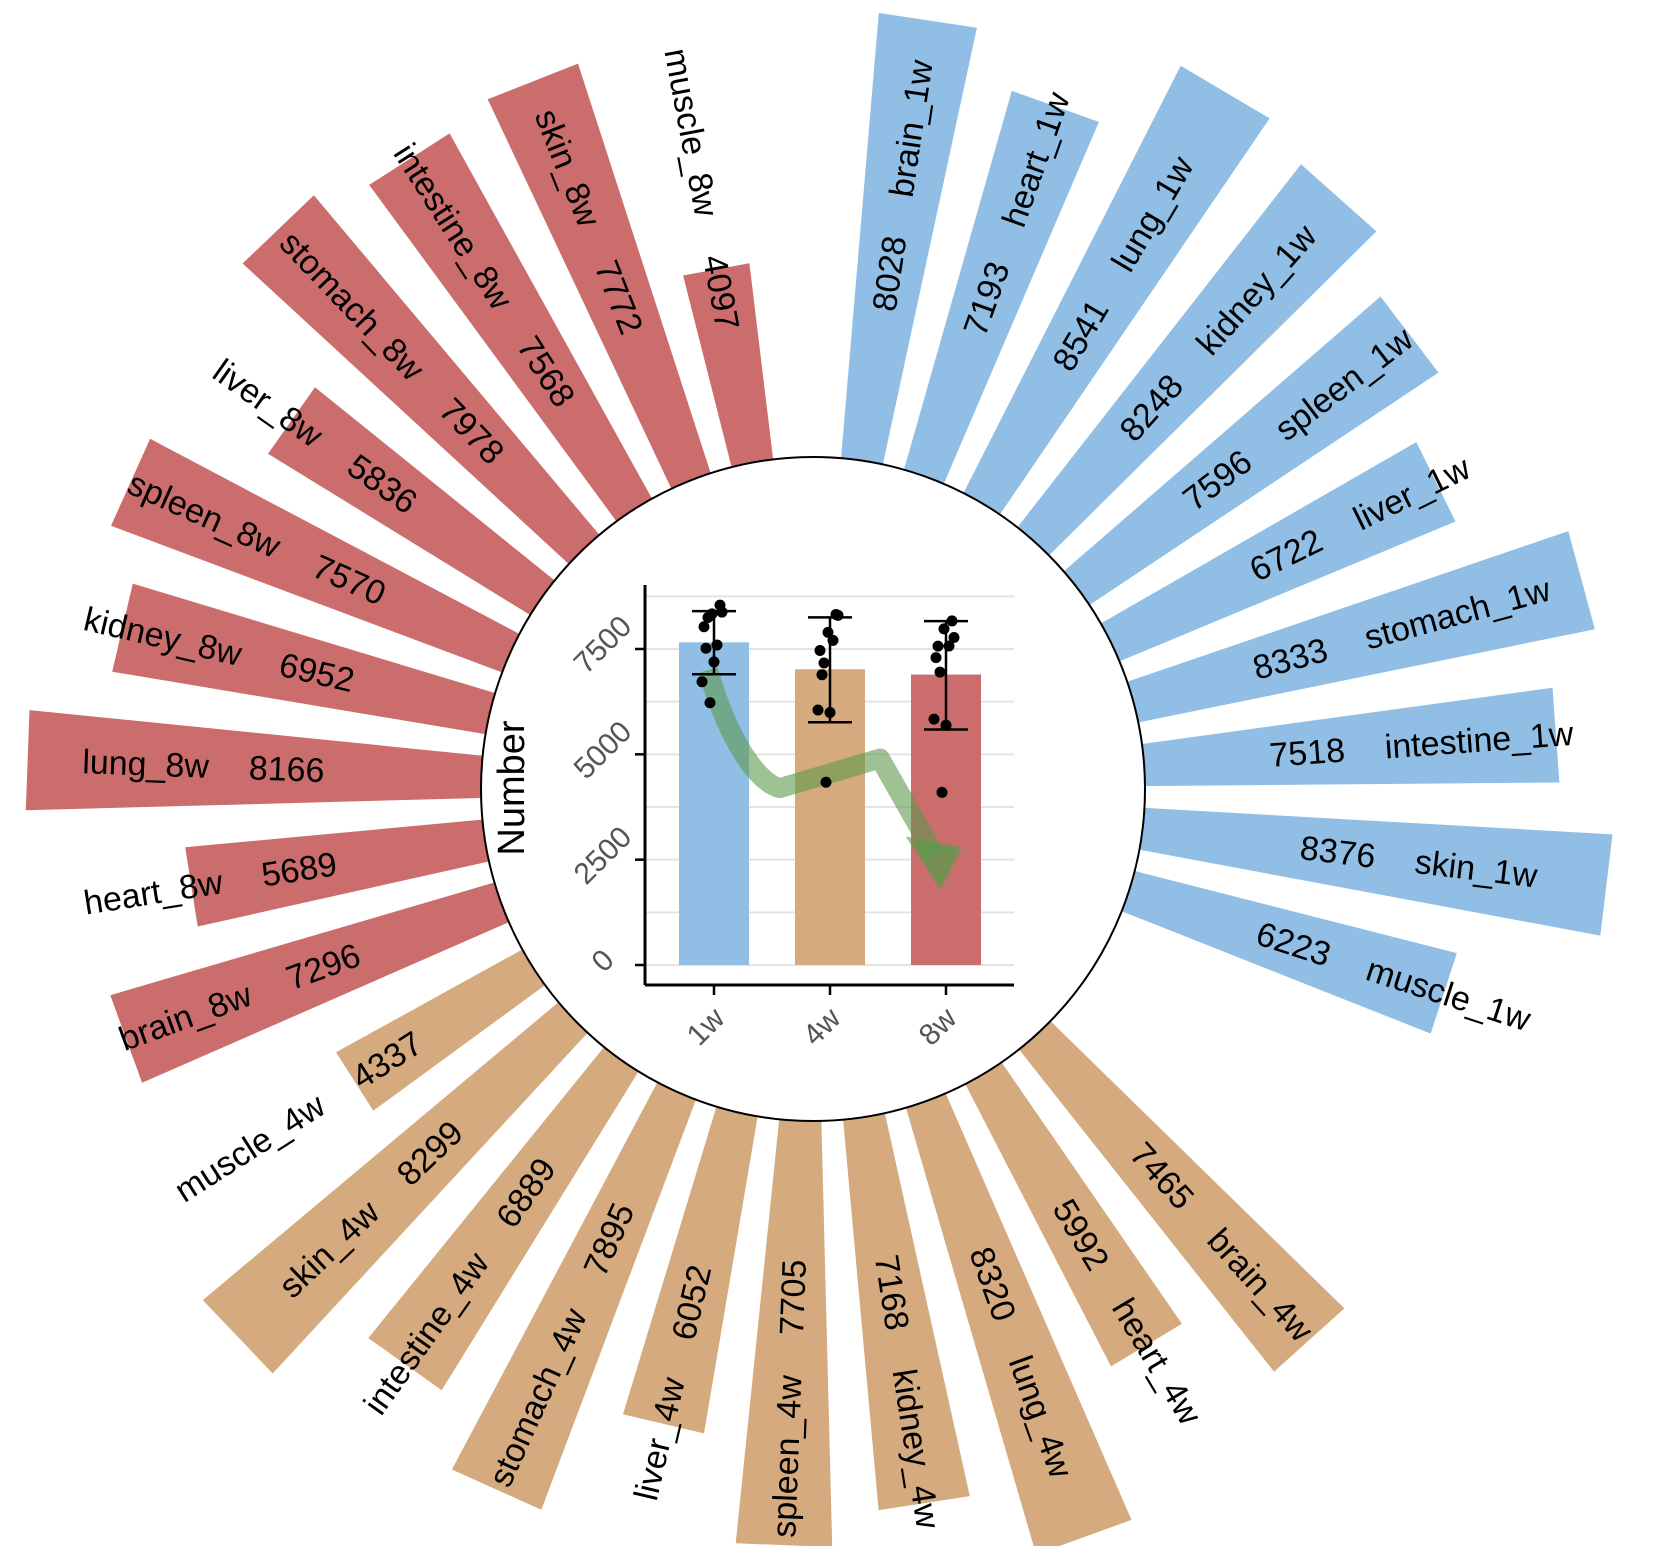  What do you see at coordinates (695, 1240) in the screenshot?
I see `bar-liver_4w` at bounding box center [695, 1240].